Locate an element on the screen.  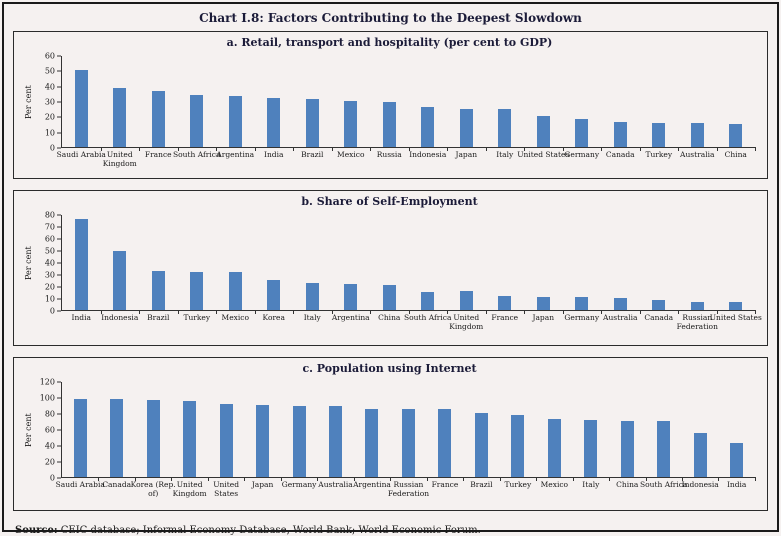
y-tick: 80 is located at coordinates (53, 414).